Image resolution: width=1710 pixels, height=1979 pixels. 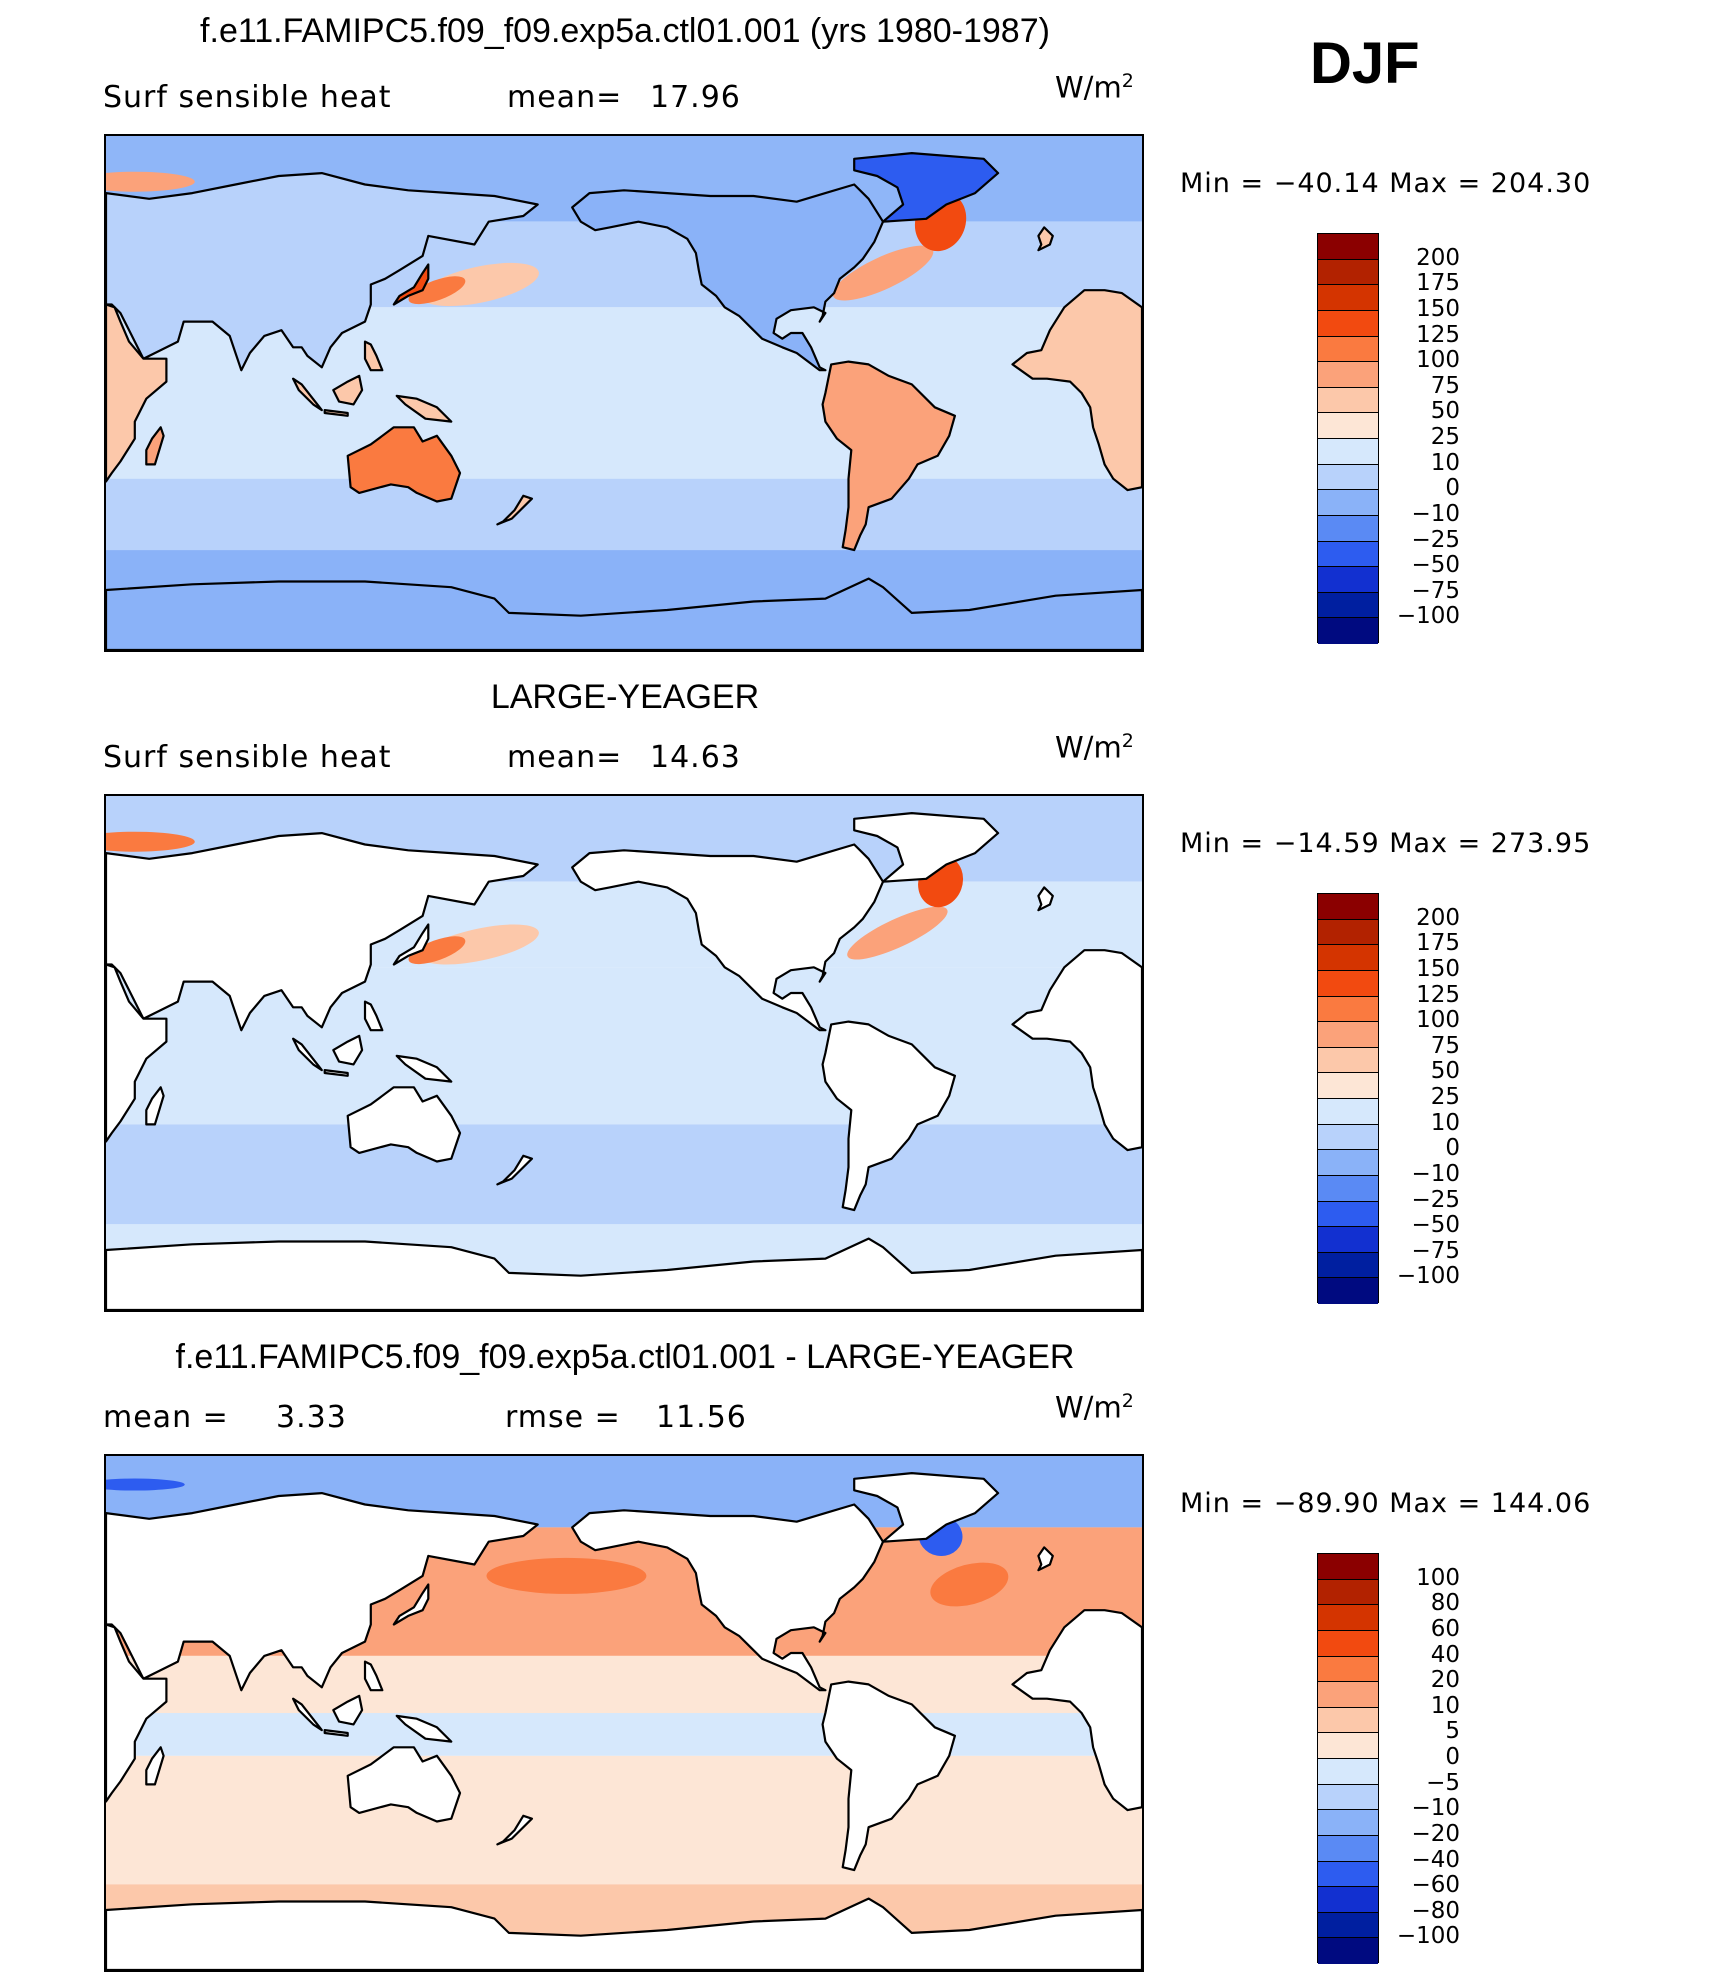 What do you see at coordinates (1420, 438) in the screenshot?
I see `panel-1-colorbar-labels: 200 175 150 125 100 75 50 25 10 0 −10 −25 −50 −75 −100` at bounding box center [1420, 438].